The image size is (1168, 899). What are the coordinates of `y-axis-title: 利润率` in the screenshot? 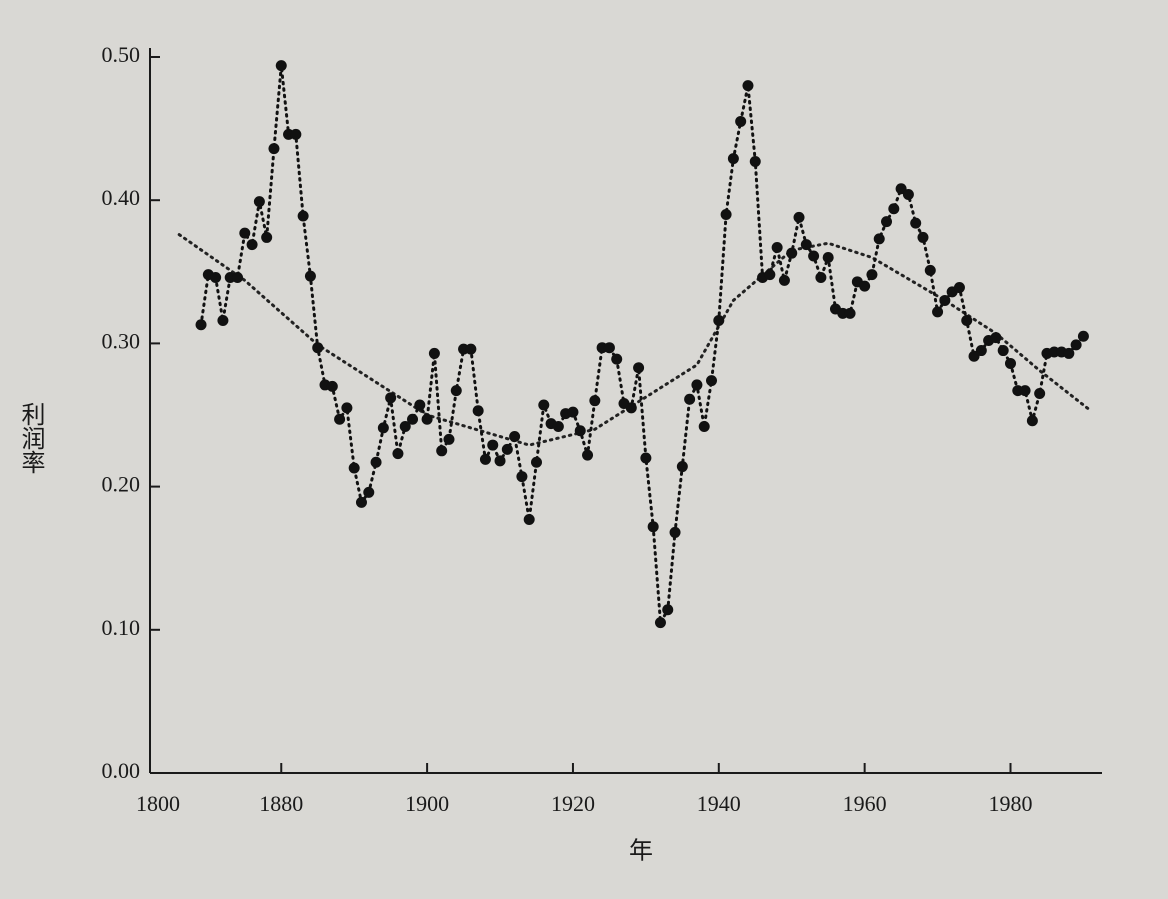 It's located at (31, 438).